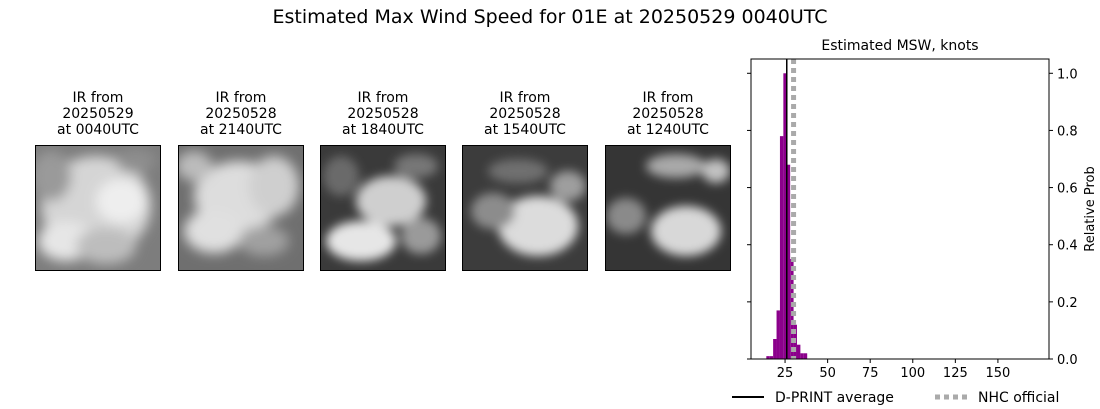  What do you see at coordinates (668, 114) in the screenshot?
I see `ir-panel-title: IR from 20250528 at 1240UTC` at bounding box center [668, 114].